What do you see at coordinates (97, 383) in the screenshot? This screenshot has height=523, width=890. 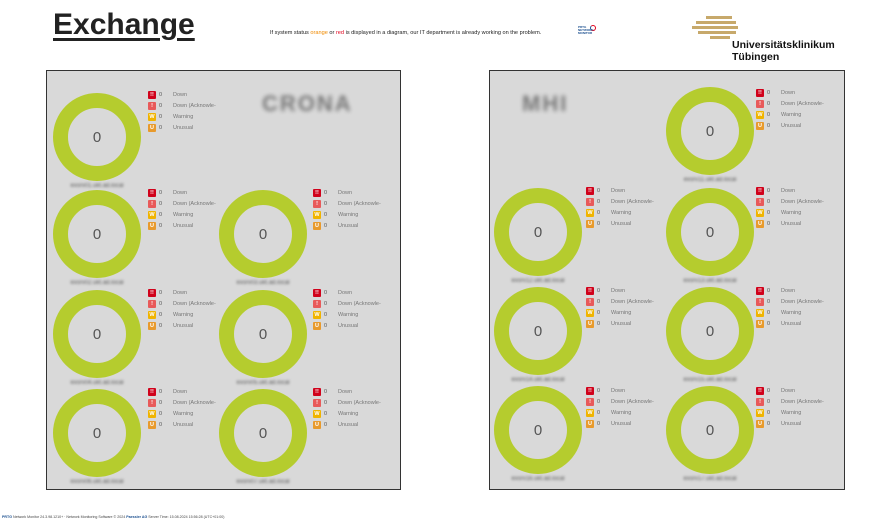 I see `gauge-host-label: exsrv04.ukt.ad.local` at bounding box center [97, 383].